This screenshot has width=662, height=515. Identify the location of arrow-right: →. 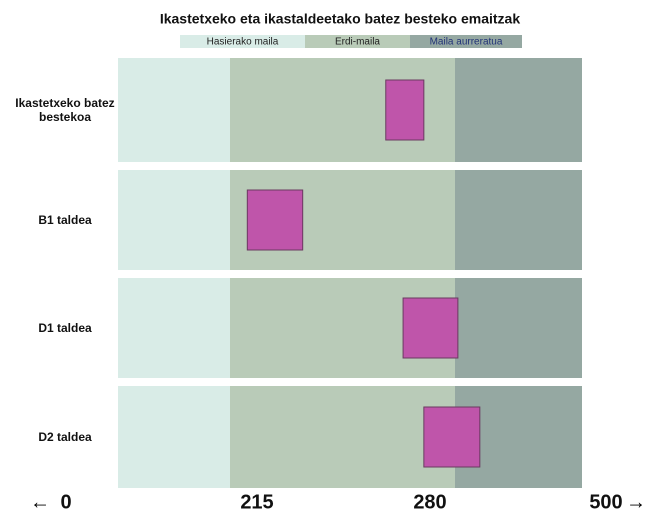
(636, 502).